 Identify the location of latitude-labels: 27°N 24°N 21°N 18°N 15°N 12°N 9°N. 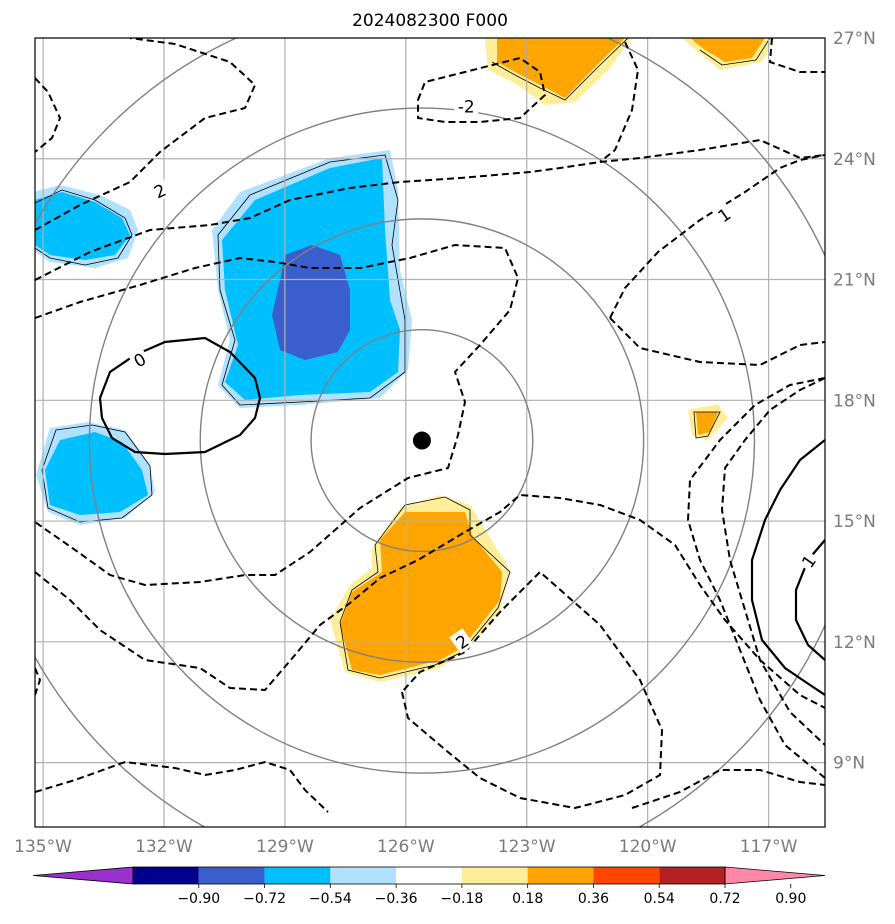
(854, 401).